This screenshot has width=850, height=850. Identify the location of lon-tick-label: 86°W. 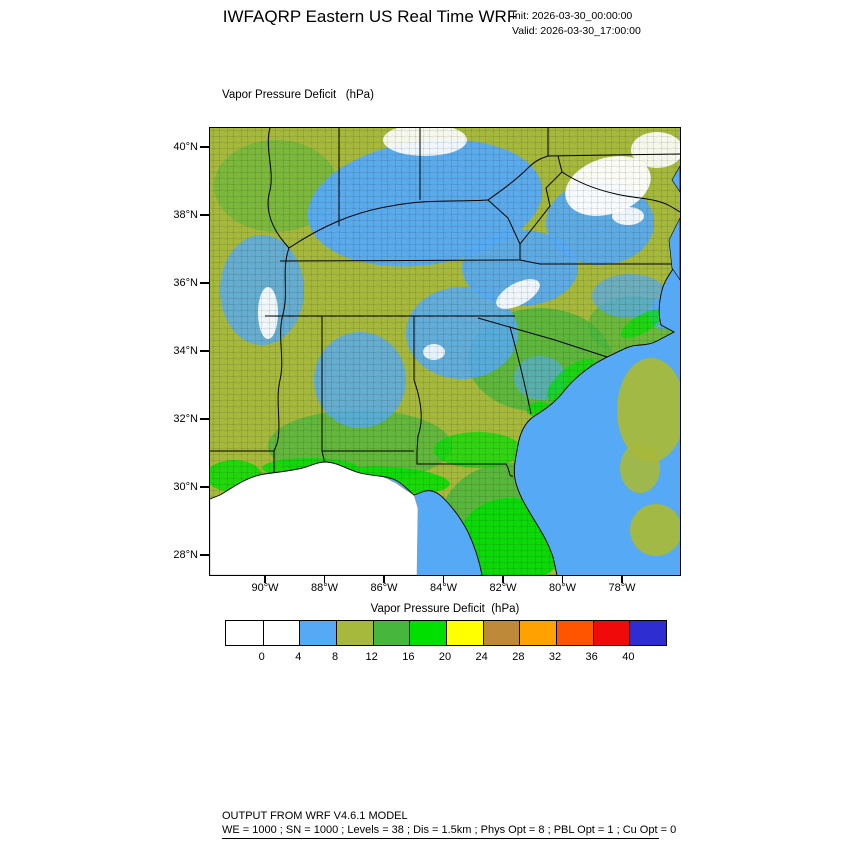
(384, 588).